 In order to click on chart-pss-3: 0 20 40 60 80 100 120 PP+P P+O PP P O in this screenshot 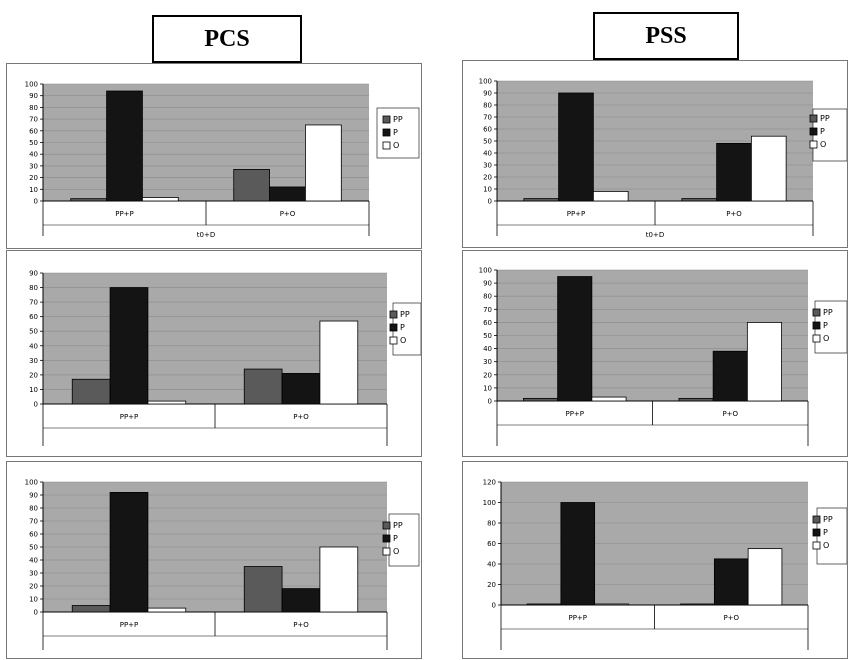, I will do `click(655, 560)`.